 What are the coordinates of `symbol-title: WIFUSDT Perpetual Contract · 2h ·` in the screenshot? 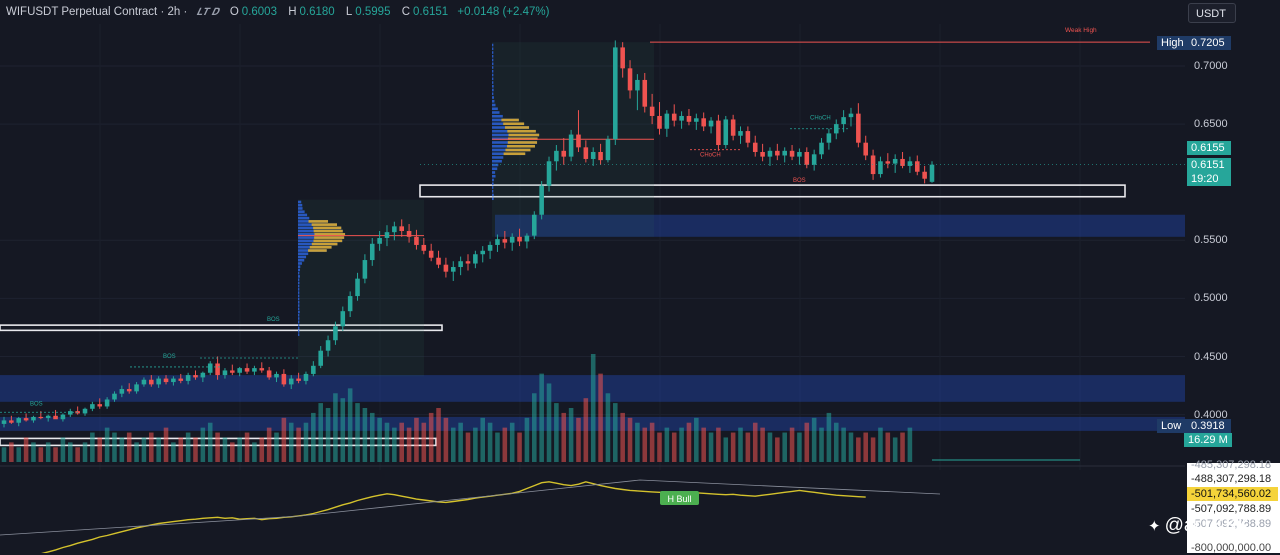 It's located at (96, 12).